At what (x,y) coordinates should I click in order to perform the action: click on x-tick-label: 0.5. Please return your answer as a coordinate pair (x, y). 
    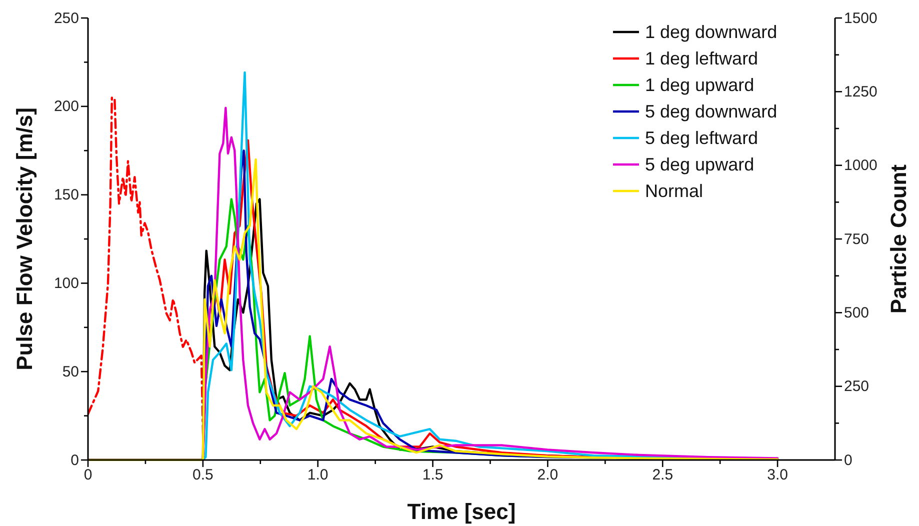
    Looking at the image, I should click on (203, 475).